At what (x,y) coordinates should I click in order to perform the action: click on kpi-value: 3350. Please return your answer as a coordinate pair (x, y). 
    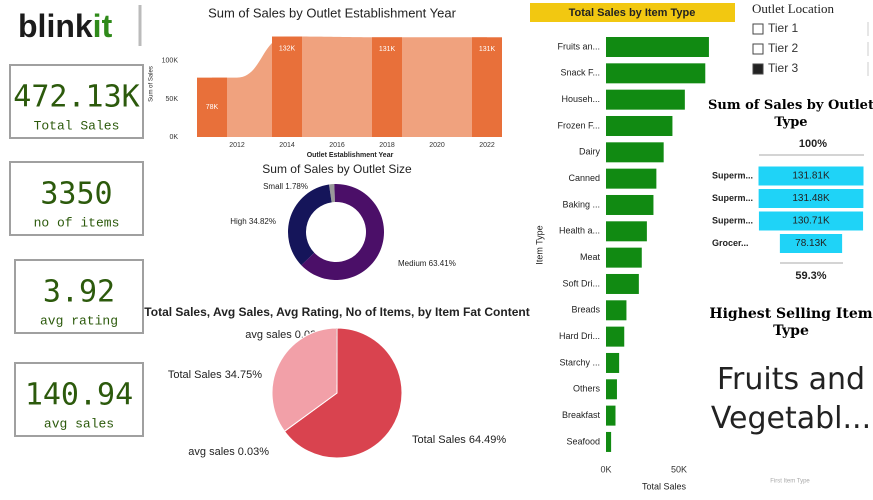
    Looking at the image, I should click on (76, 194).